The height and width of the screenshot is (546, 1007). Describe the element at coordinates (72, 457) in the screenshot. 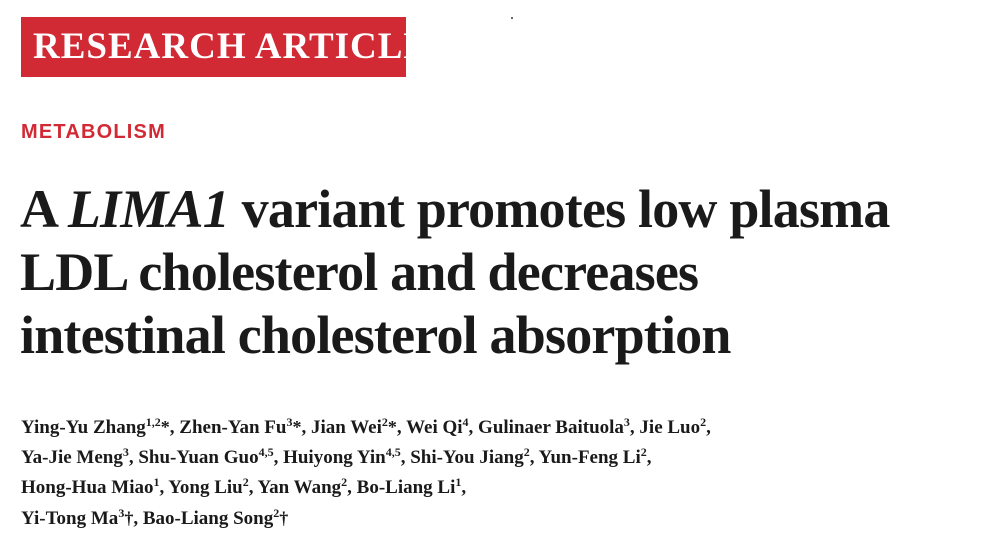

I see `author-name: Ya-Jie Meng` at that location.